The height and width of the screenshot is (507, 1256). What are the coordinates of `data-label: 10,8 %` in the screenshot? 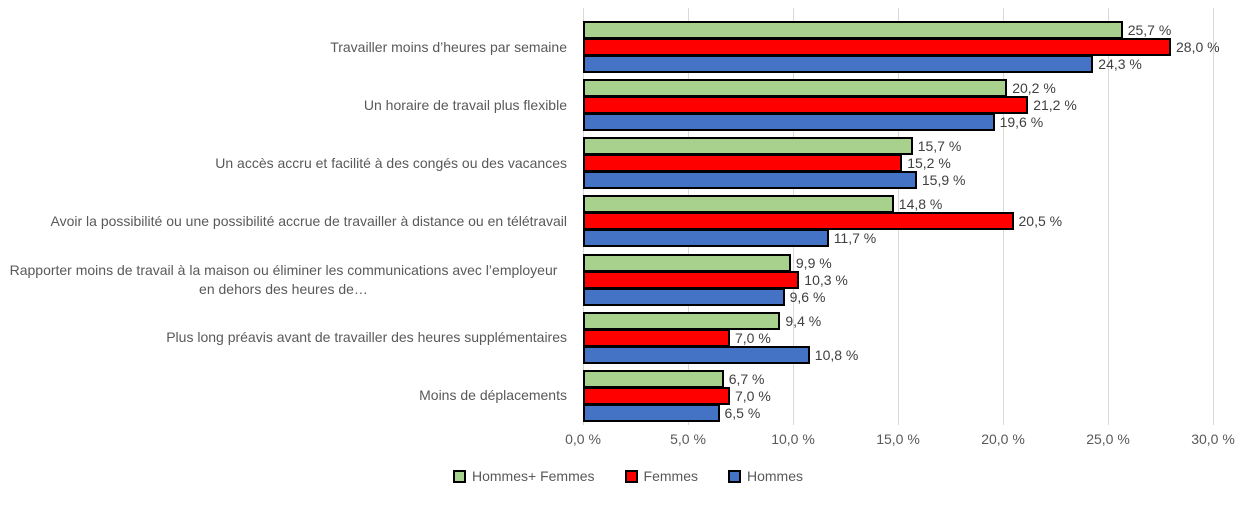 It's located at (836, 354).